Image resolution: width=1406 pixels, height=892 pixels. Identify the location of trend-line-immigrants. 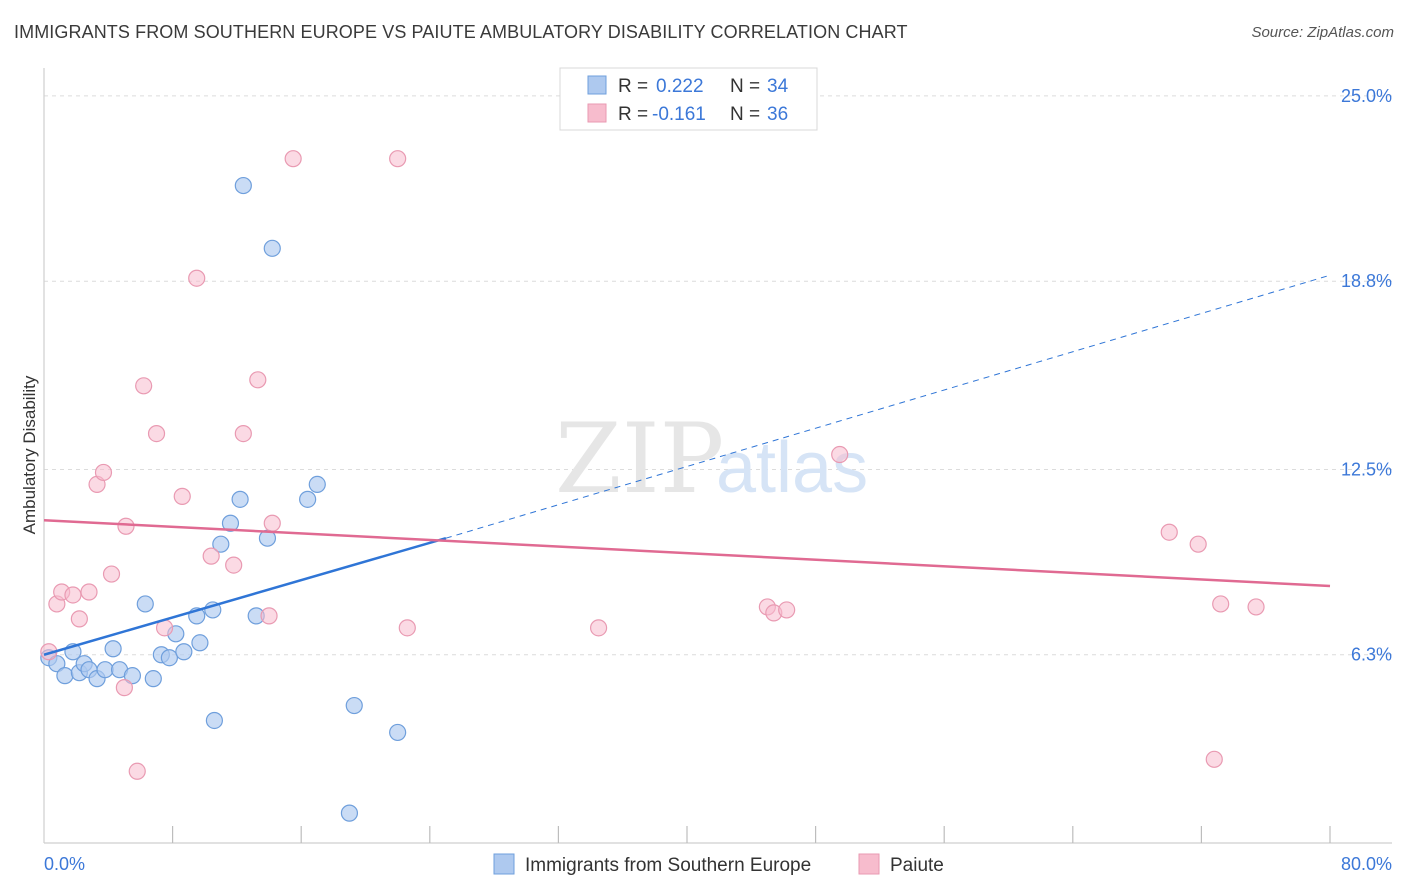
(245, 596).